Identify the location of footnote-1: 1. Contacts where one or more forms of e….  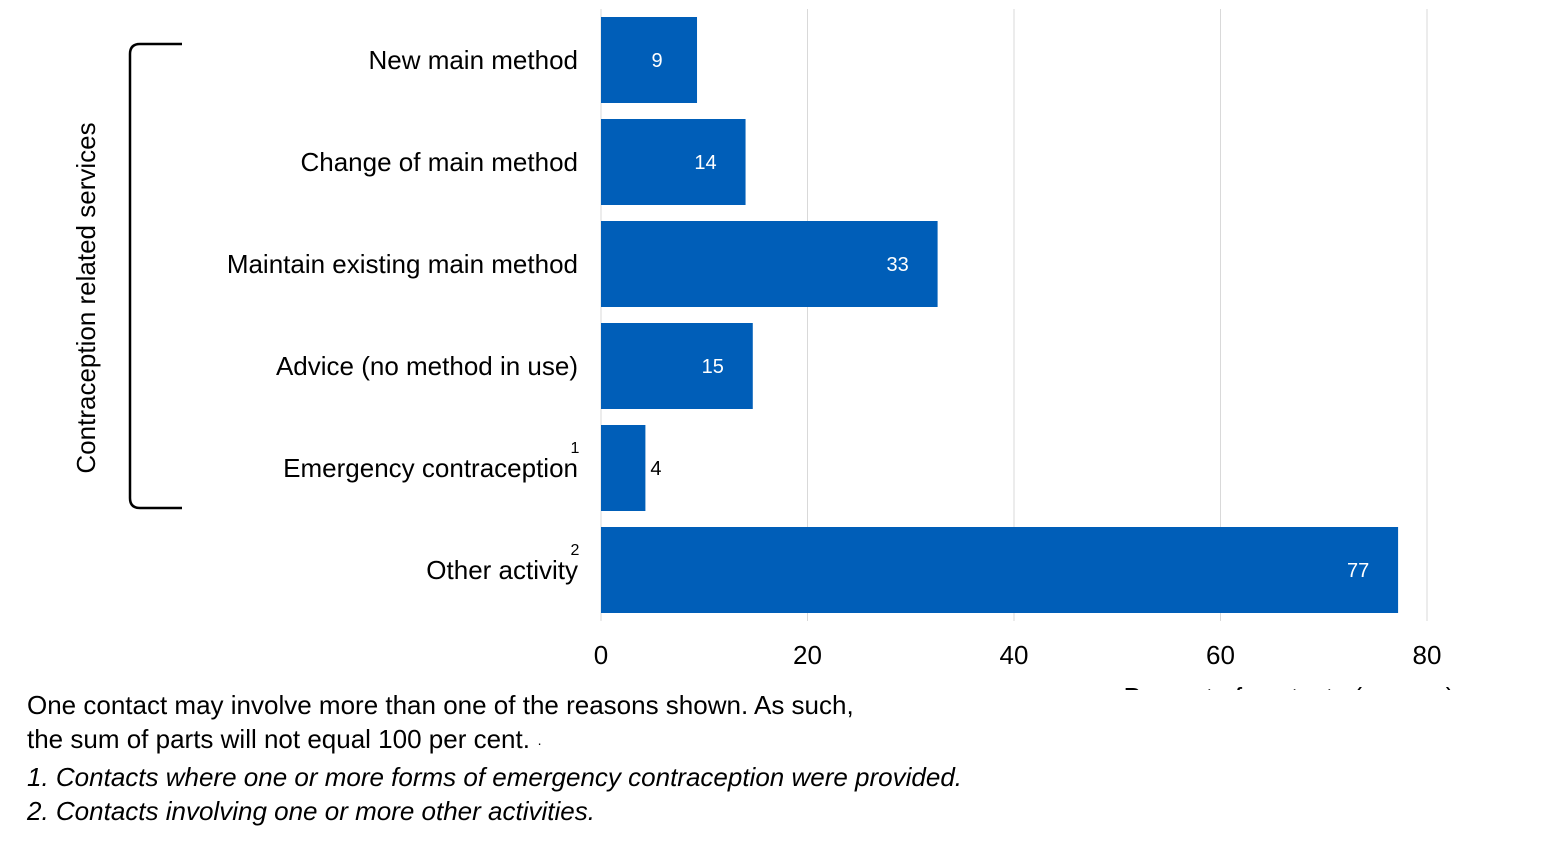
(495, 777).